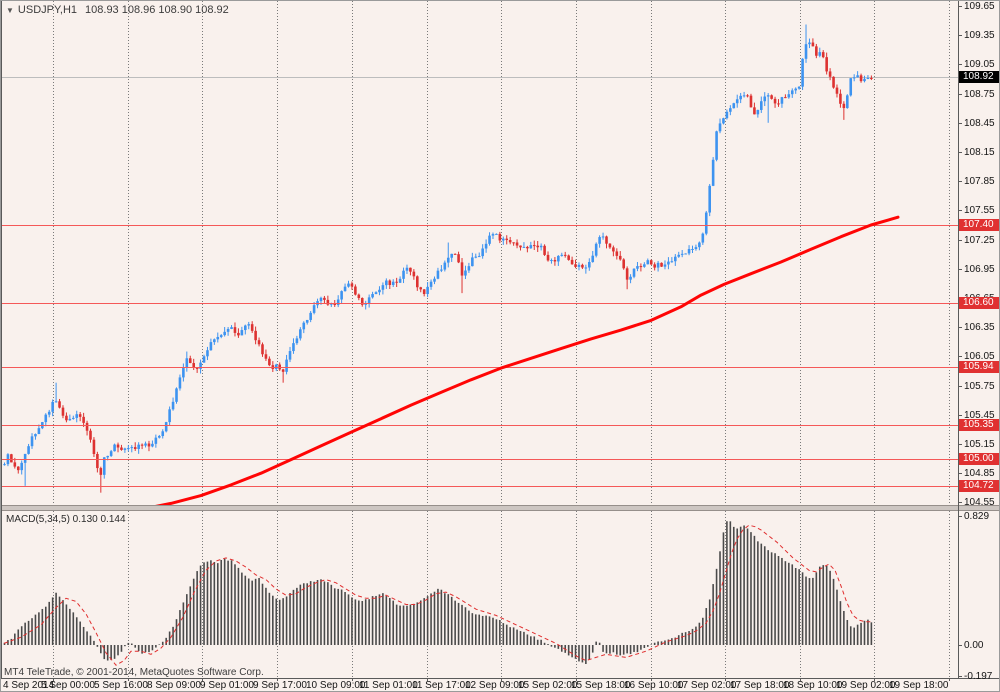 This screenshot has width=1000, height=692. Describe the element at coordinates (919, 685) in the screenshot. I see `time-tick-label: 19 Sep 18:00` at that location.